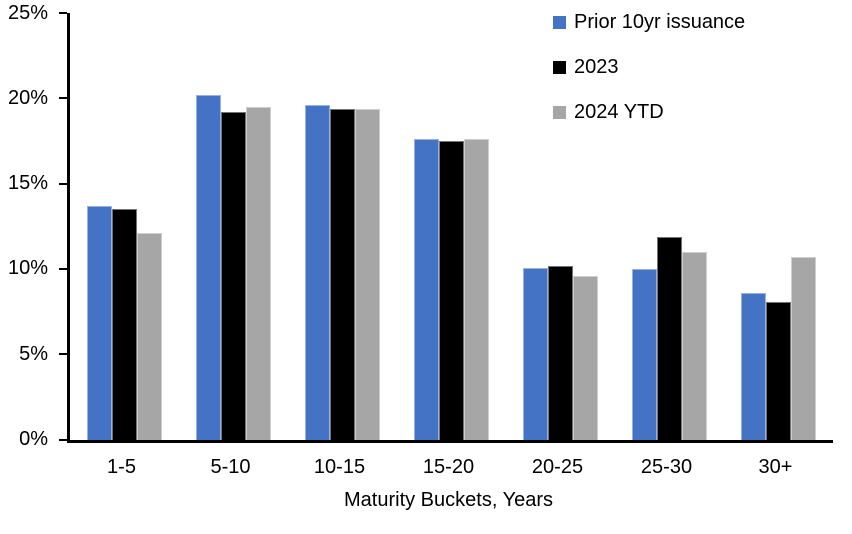  Describe the element at coordinates (448, 500) in the screenshot. I see `x-axis-title: Maturity Buckets, Years` at that location.